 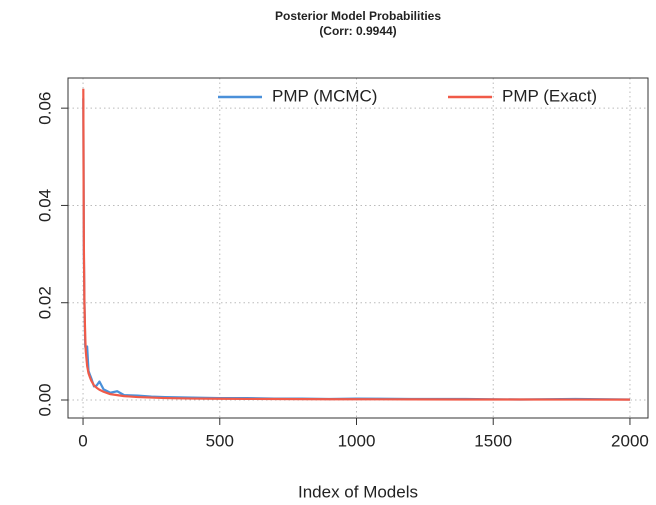 What do you see at coordinates (357, 31) in the screenshot?
I see `chart-subtitle: (Corr: 0.9944)` at bounding box center [357, 31].